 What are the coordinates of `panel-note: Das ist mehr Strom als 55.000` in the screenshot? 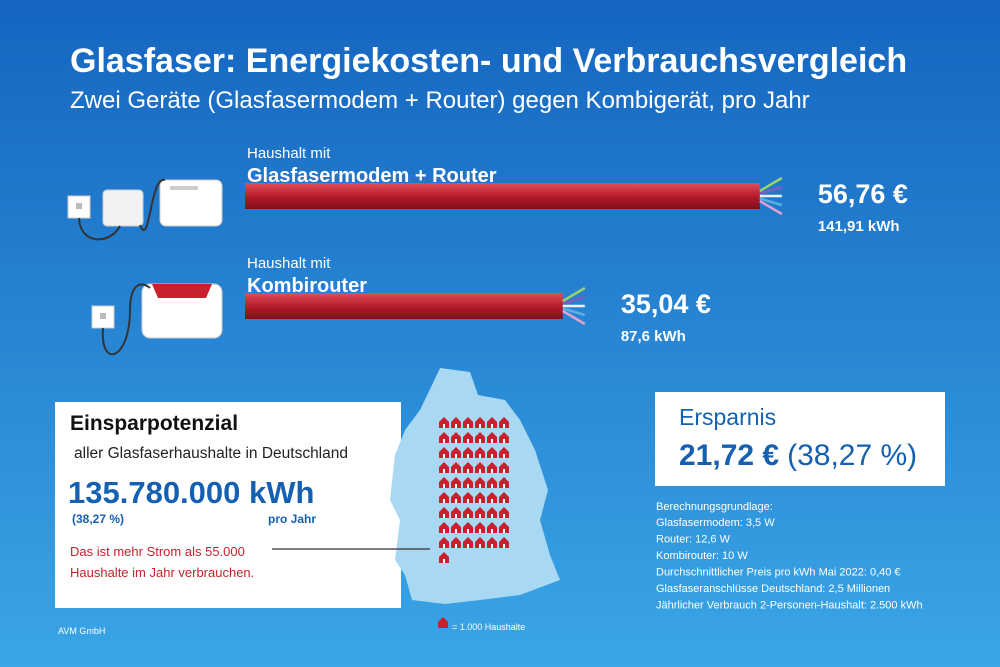 It's located at (157, 551).